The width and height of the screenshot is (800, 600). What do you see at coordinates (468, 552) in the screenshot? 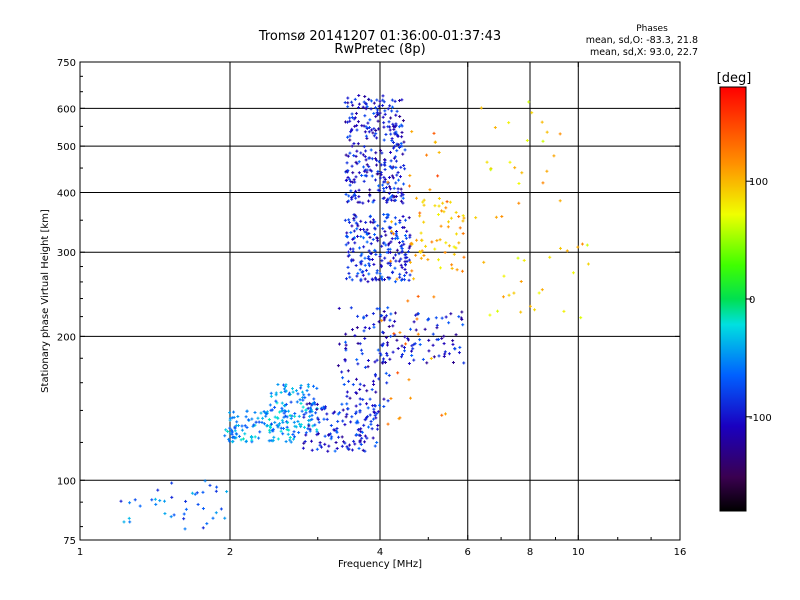
I see `x-tick-label: 6` at bounding box center [468, 552].